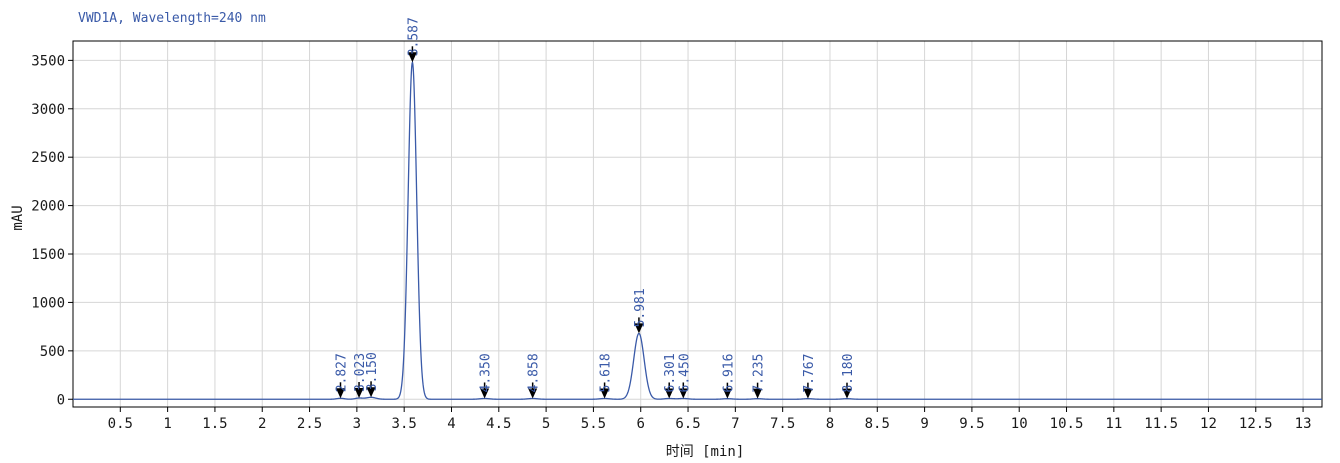 This screenshot has width=1340, height=463. I want to click on x-tick-label: 0.5, so click(120, 424).